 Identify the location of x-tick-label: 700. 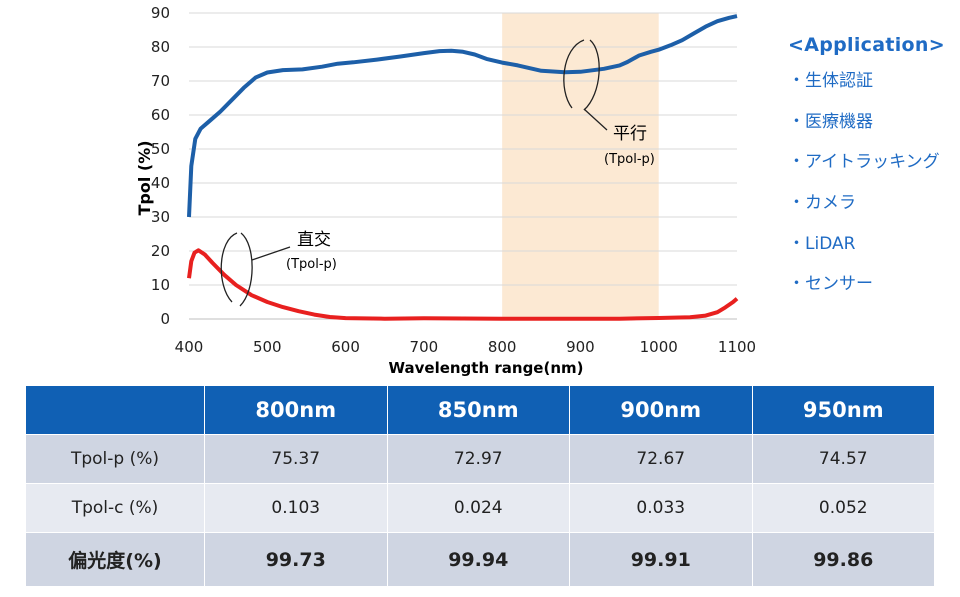
(424, 347).